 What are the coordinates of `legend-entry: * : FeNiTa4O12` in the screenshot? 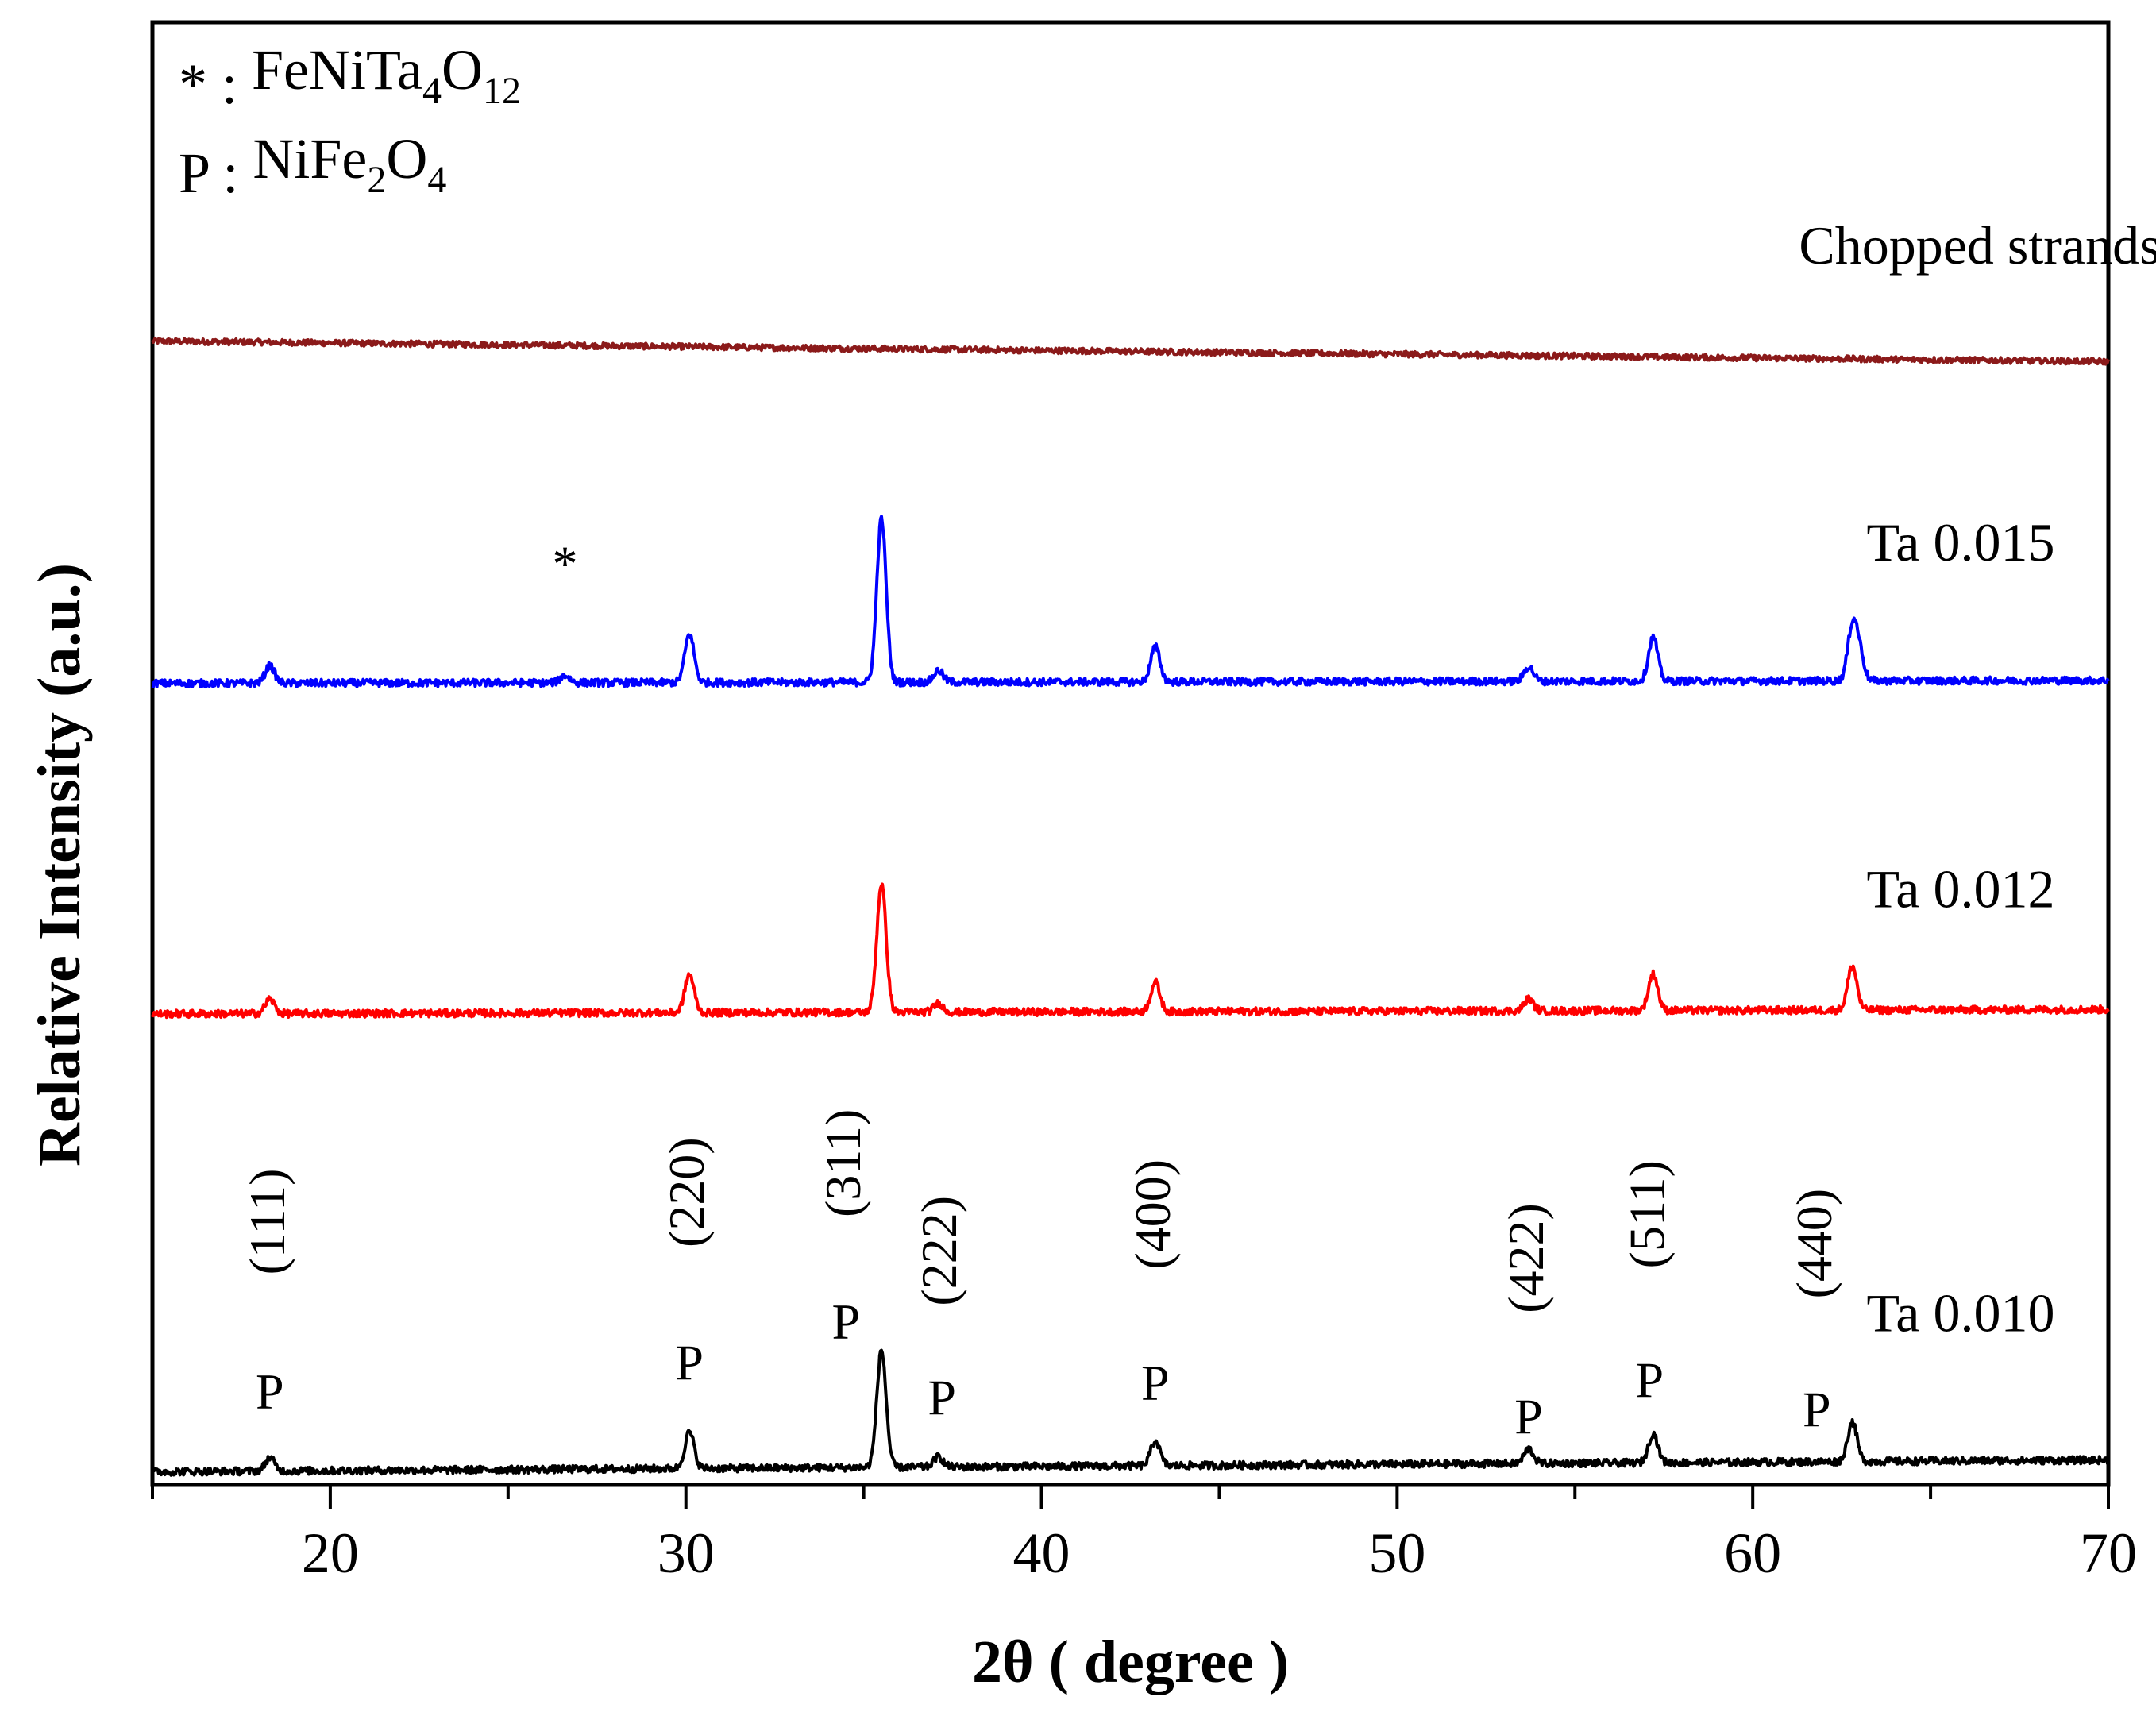 It's located at (350, 77).